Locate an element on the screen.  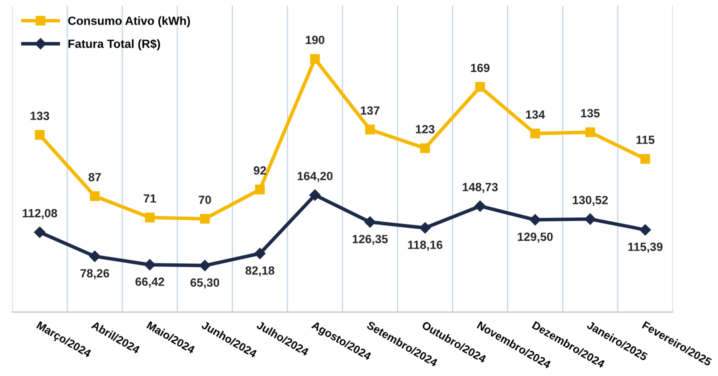
data-label: 70 is located at coordinates (204, 200).